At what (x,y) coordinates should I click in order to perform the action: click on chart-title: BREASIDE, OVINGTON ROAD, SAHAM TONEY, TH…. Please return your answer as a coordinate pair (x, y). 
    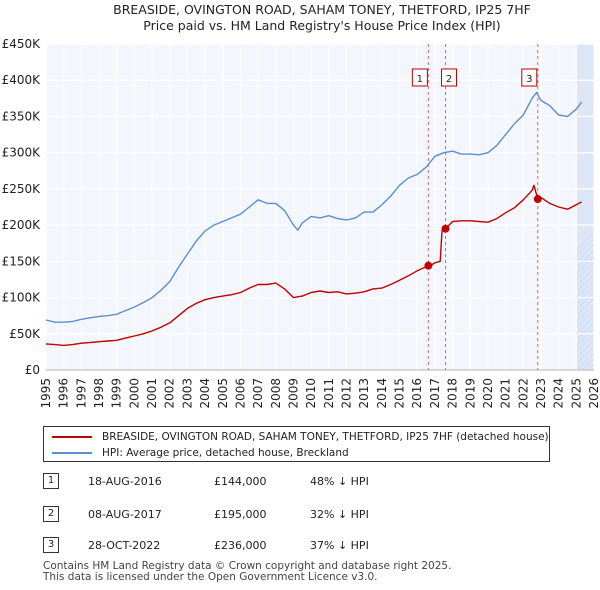
    Looking at the image, I should click on (322, 9).